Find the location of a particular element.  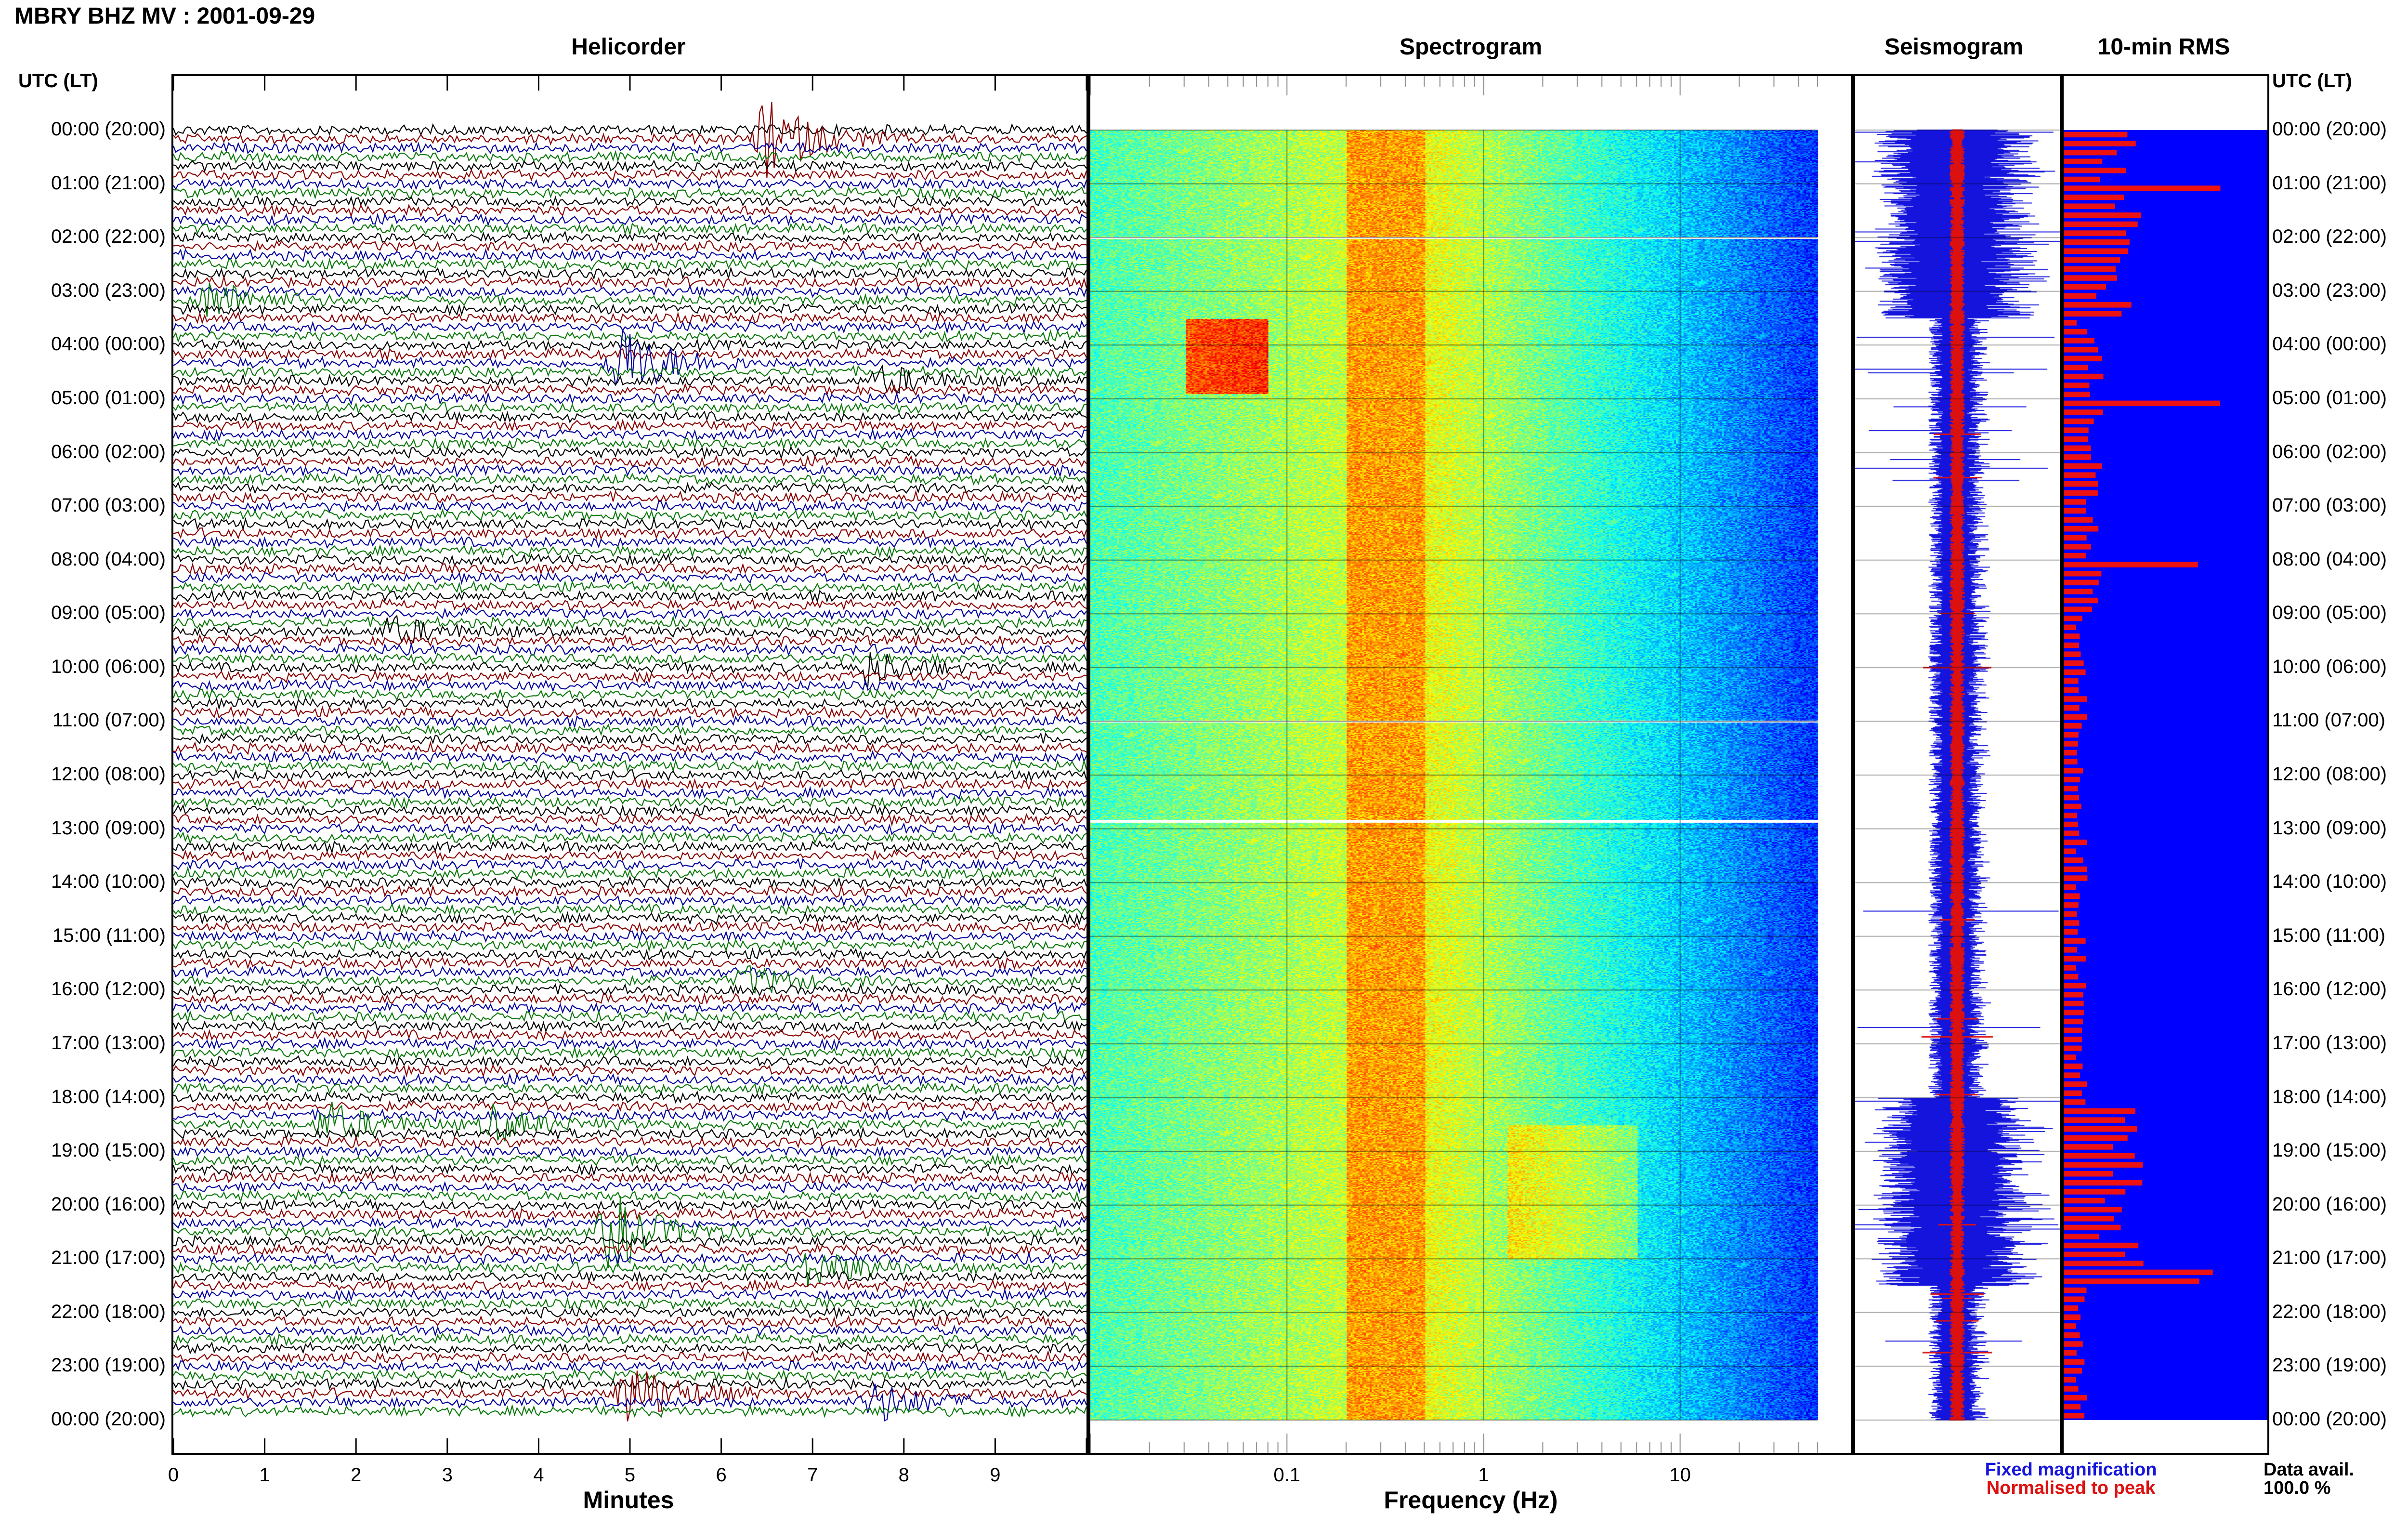

helicorder-tick-label: 9 is located at coordinates (995, 1475).